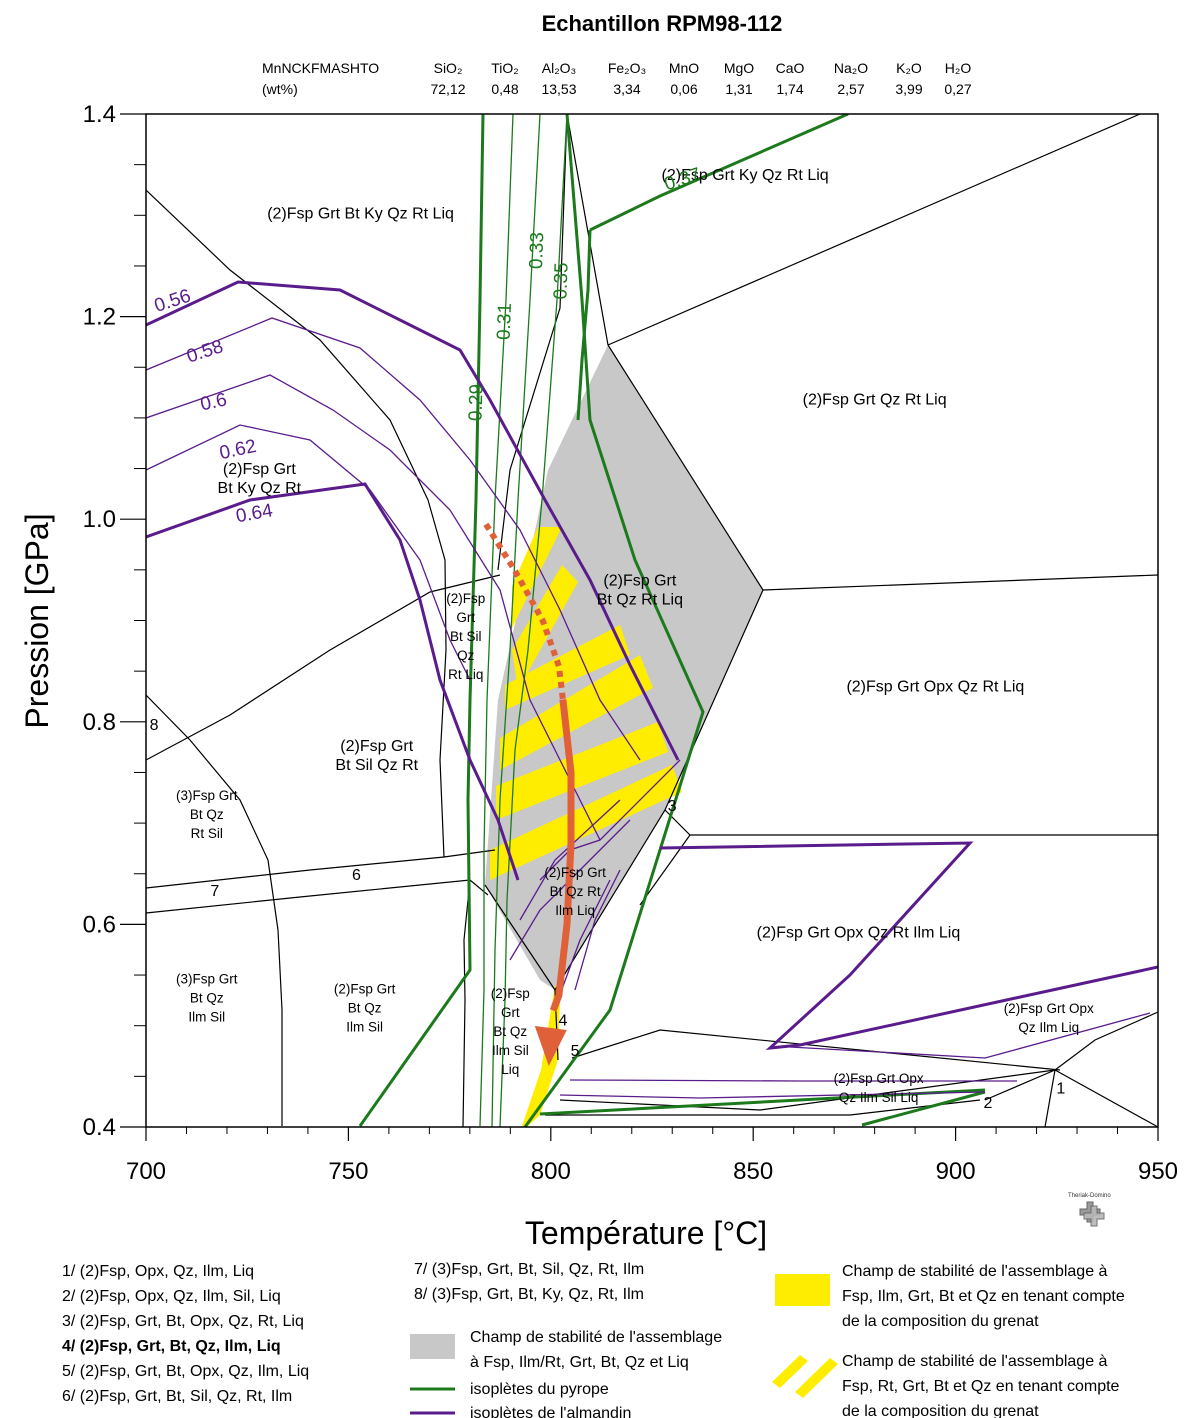  What do you see at coordinates (207, 997) in the screenshot?
I see `small-field-label: (3)Fsp Grt Bt Qz Ilm Sil` at bounding box center [207, 997].